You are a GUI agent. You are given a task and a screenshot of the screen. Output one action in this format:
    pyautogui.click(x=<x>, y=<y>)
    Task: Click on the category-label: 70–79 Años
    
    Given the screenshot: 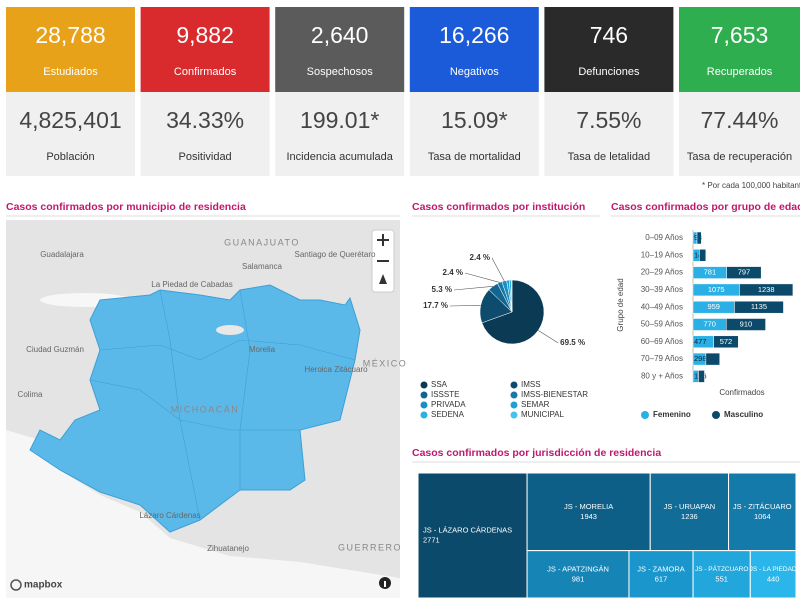 What is the action you would take?
    pyautogui.click(x=662, y=358)
    